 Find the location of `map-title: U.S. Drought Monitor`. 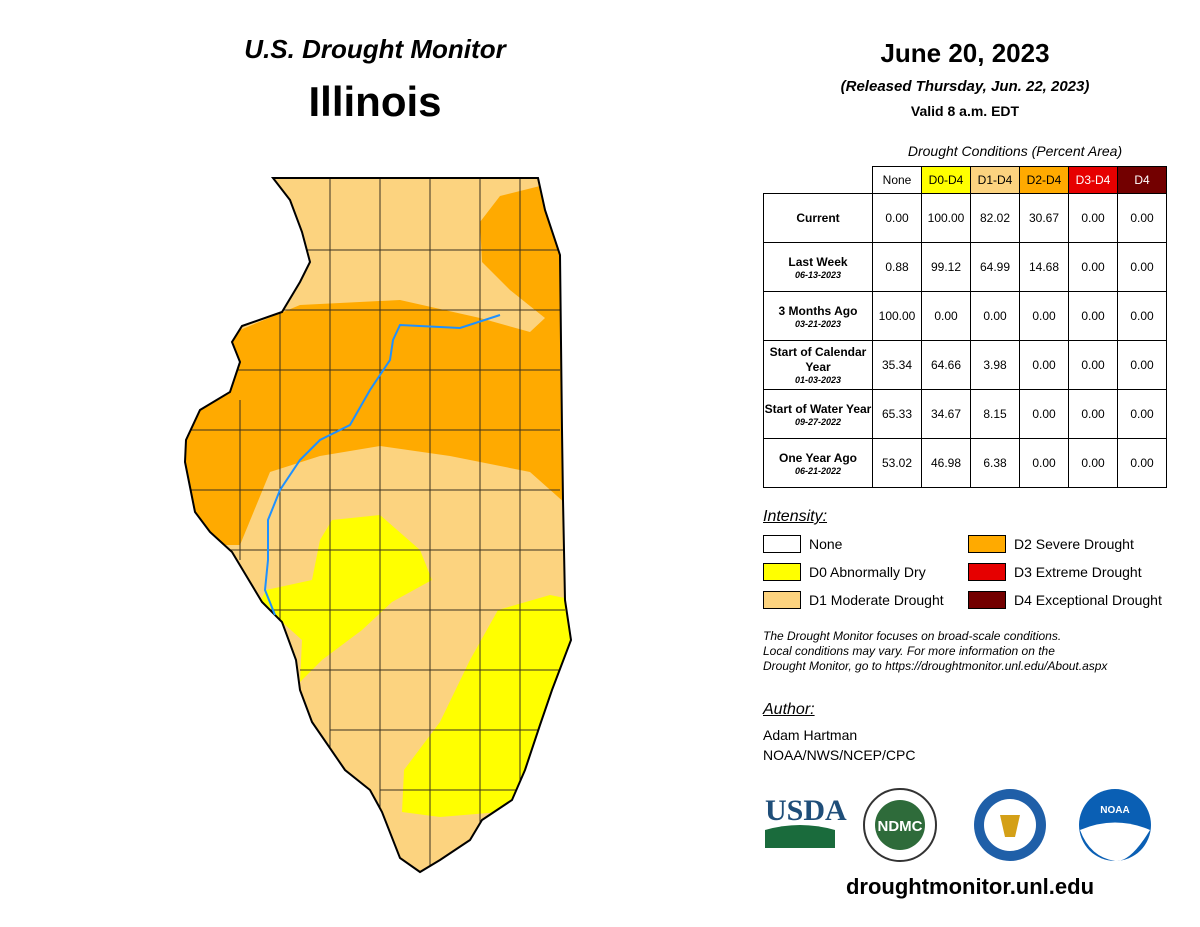

map-title: U.S. Drought Monitor is located at coordinates (375, 49).